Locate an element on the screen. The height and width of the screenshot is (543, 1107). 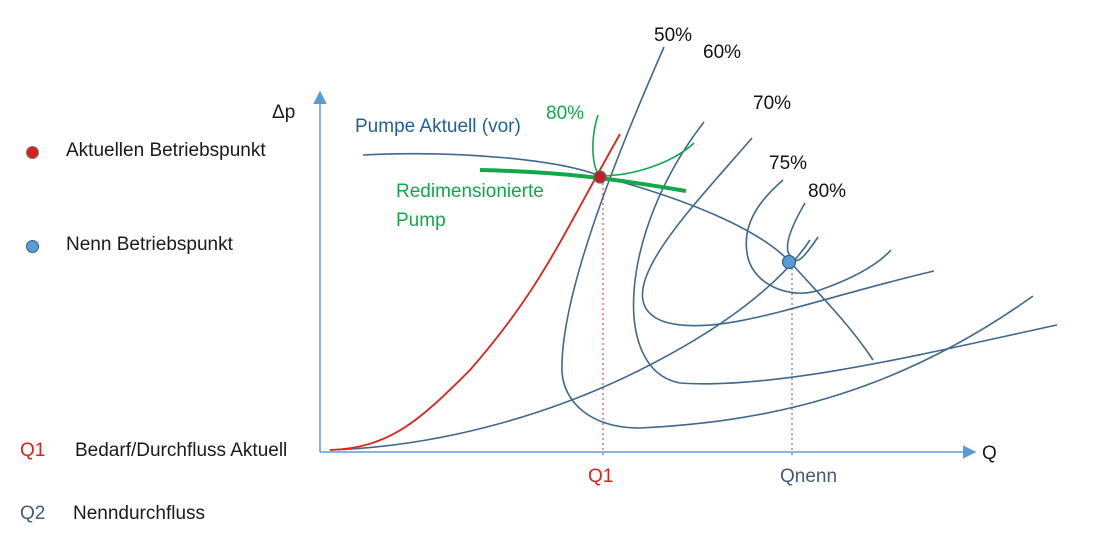
eff-label-70: 70% is located at coordinates (772, 103).